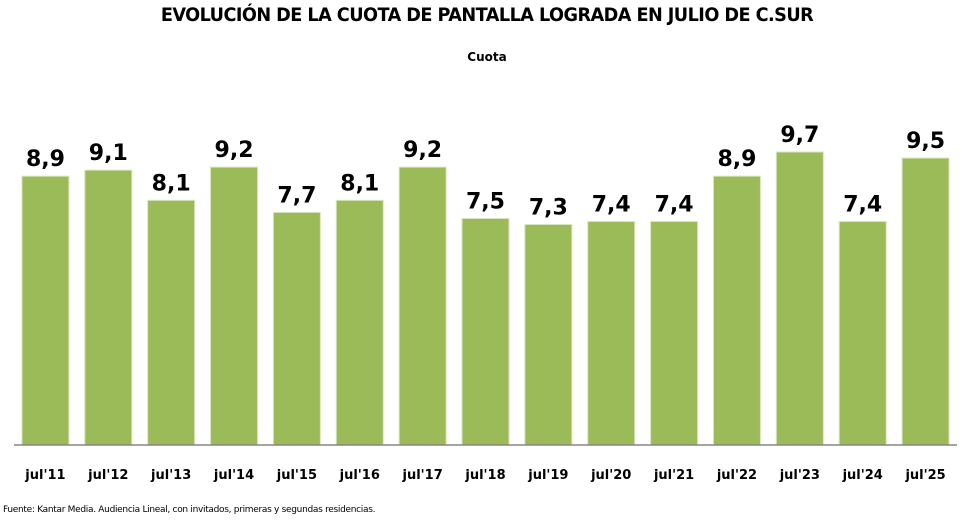 The image size is (974, 523). What do you see at coordinates (359, 183) in the screenshot?
I see `value-label-jul16: 8,1` at bounding box center [359, 183].